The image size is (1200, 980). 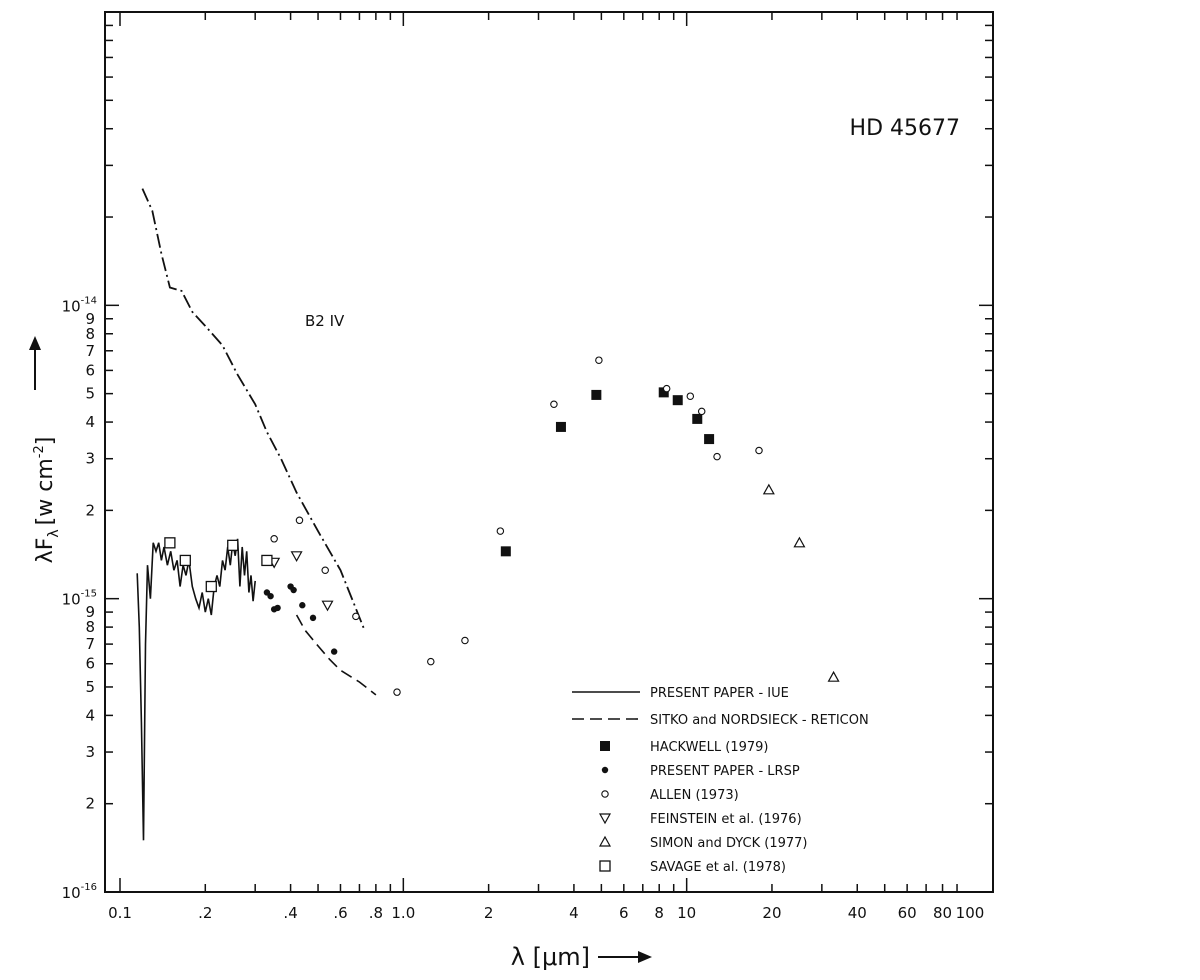 What do you see at coordinates (659, 913) in the screenshot?
I see `x-tick-label: 8` at bounding box center [659, 913].